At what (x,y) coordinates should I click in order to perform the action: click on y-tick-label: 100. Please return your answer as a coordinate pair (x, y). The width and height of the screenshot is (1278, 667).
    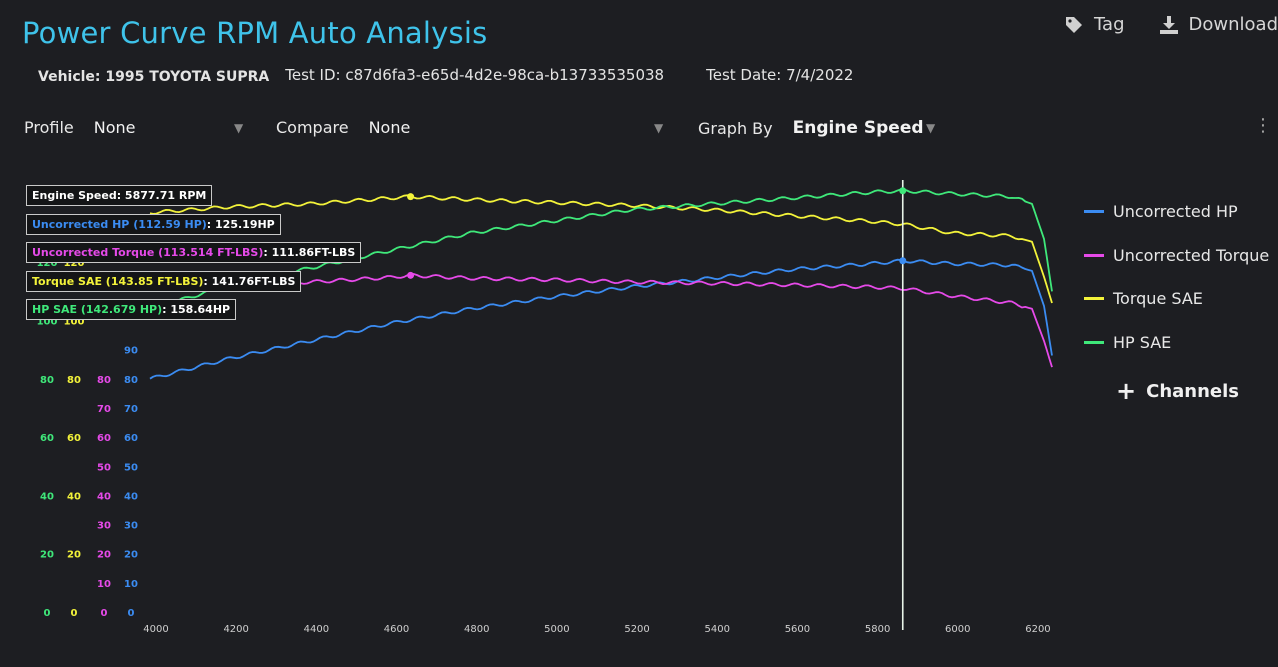
    Looking at the image, I should click on (47, 322).